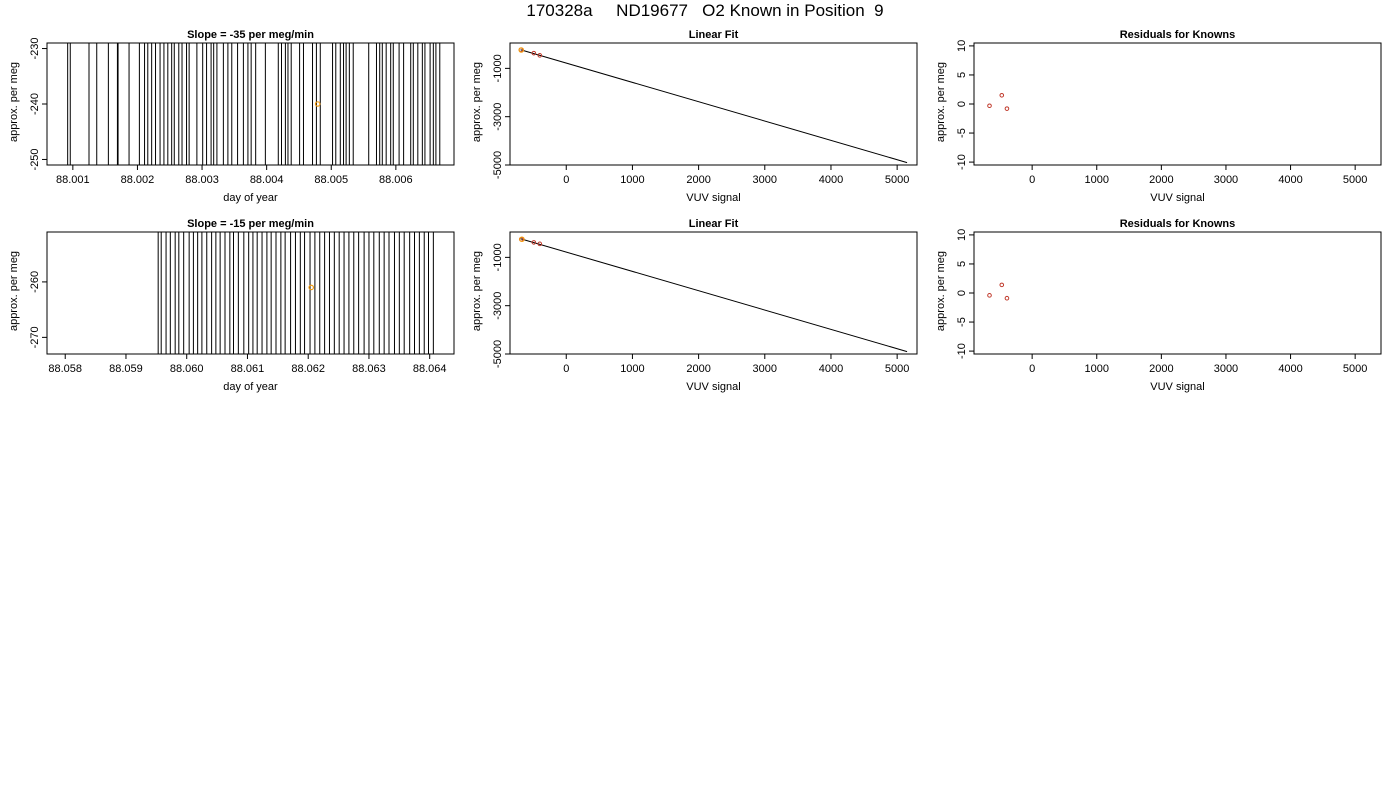  What do you see at coordinates (250, 35) in the screenshot?
I see `chart-title: Slope = -35 per meg/min` at bounding box center [250, 35].